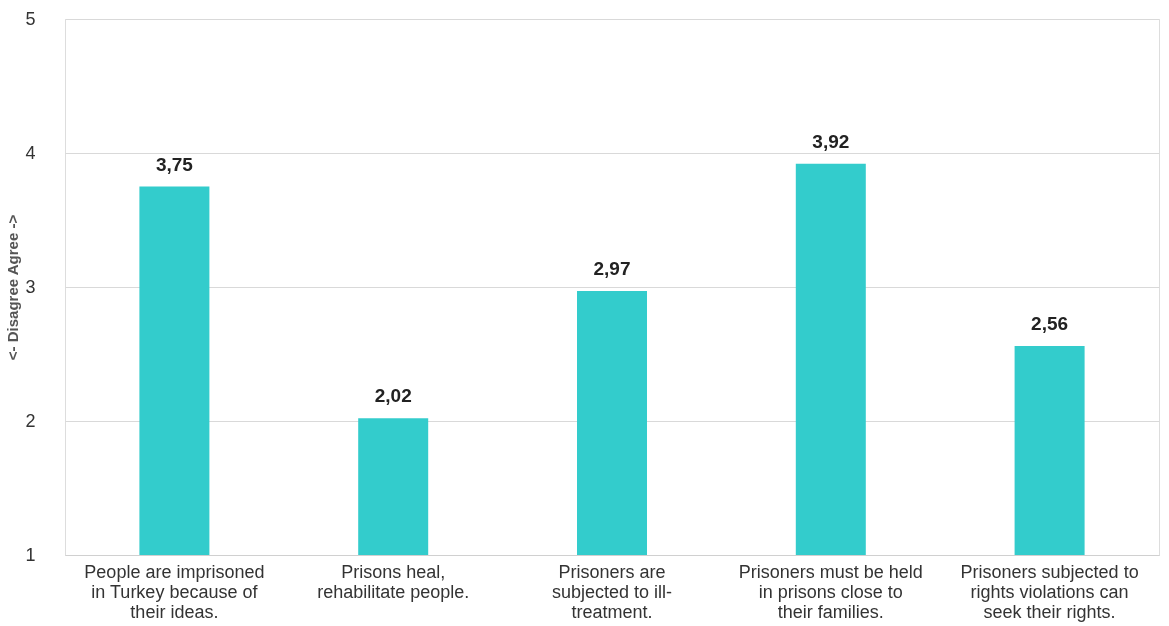 The width and height of the screenshot is (1169, 626). Describe the element at coordinates (393, 581) in the screenshot. I see `x-tick-label: Prisons heal, rehabilitate people.` at that location.